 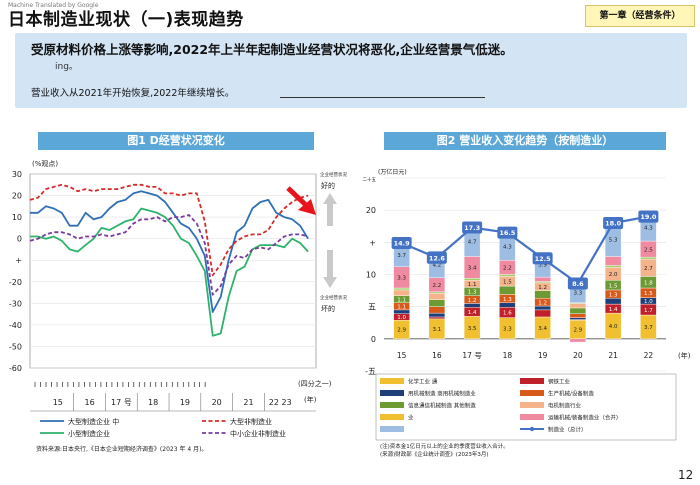 What do you see at coordinates (565, 406) in the screenshot?
I see `fig2-legend-label: 电机制造行业` at bounding box center [565, 406].